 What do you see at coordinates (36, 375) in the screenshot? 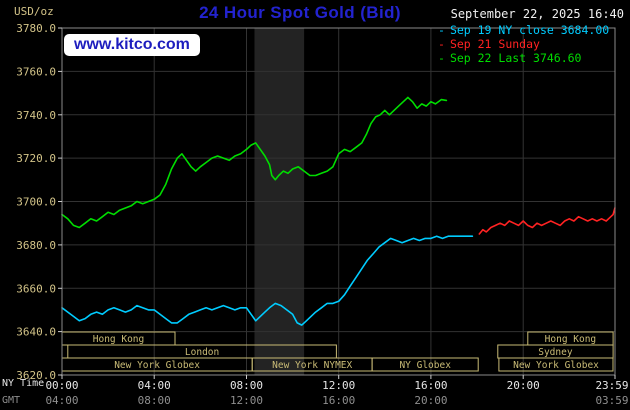
I see `y-tick-label: 3620.0` at bounding box center [36, 375].